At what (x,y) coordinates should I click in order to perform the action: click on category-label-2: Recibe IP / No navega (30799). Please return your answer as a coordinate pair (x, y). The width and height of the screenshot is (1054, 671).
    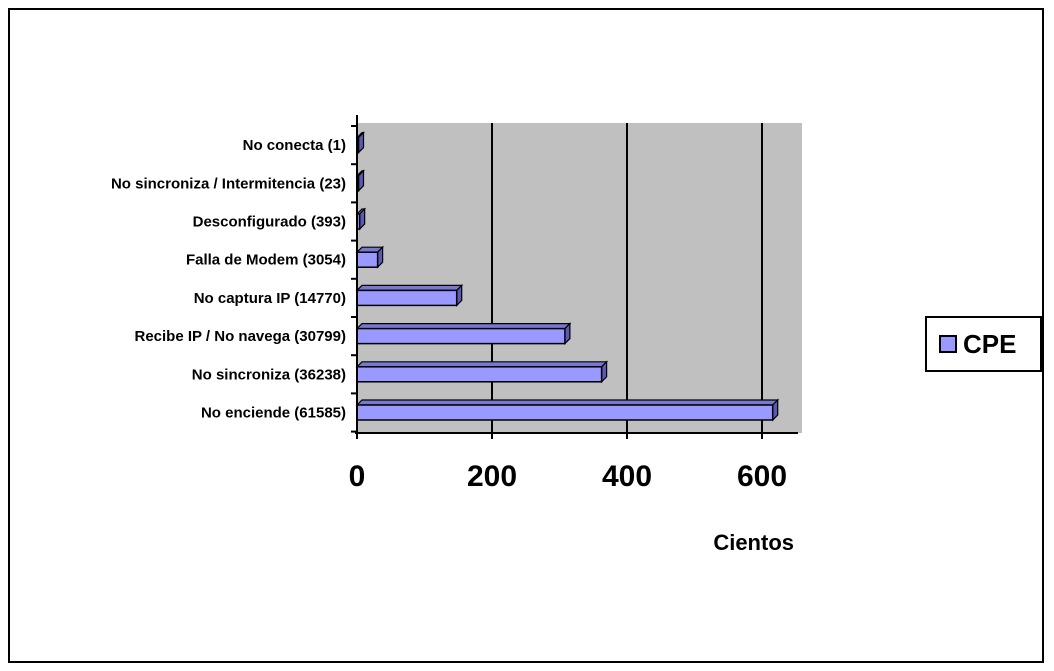
    Looking at the image, I should click on (241, 336).